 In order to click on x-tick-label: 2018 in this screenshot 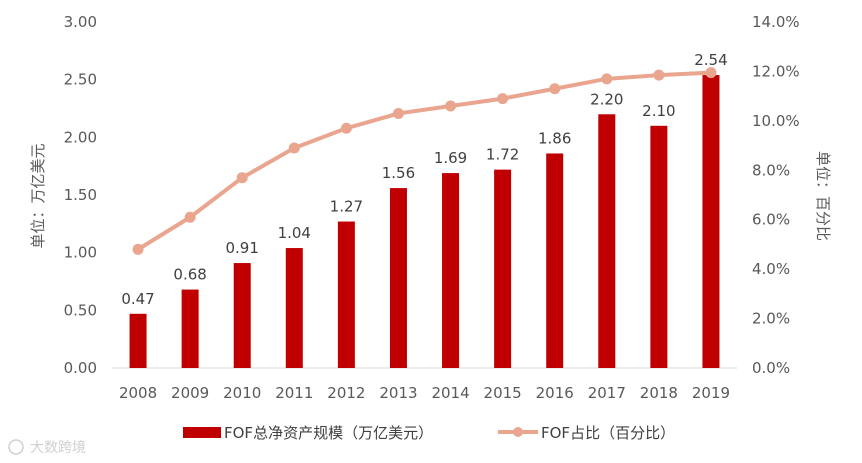, I will do `click(659, 393)`.